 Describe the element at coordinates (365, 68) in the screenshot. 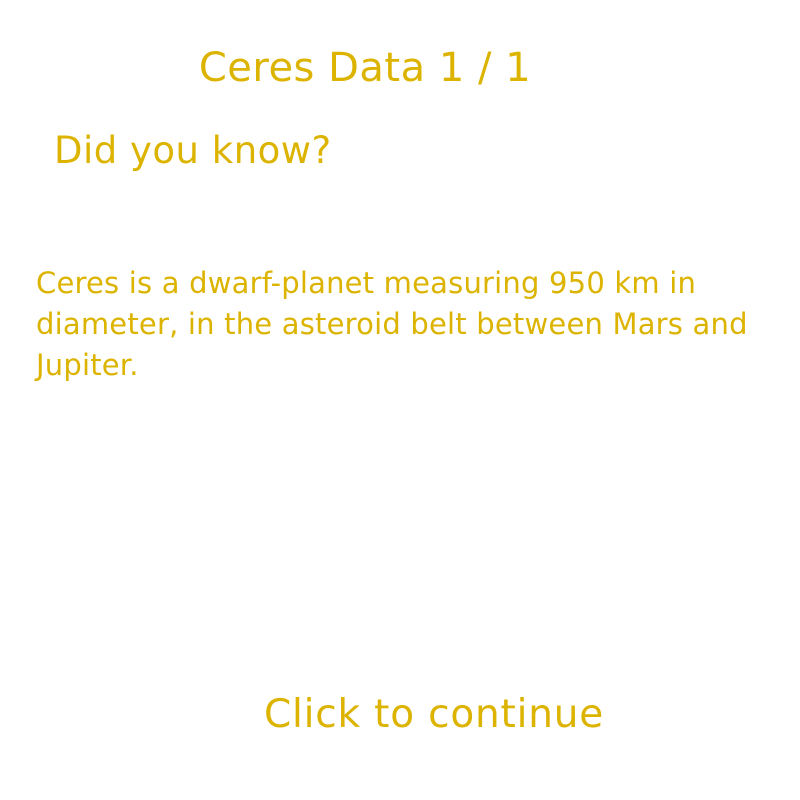

I see `page-title: Ceres Data 1 / 1` at that location.